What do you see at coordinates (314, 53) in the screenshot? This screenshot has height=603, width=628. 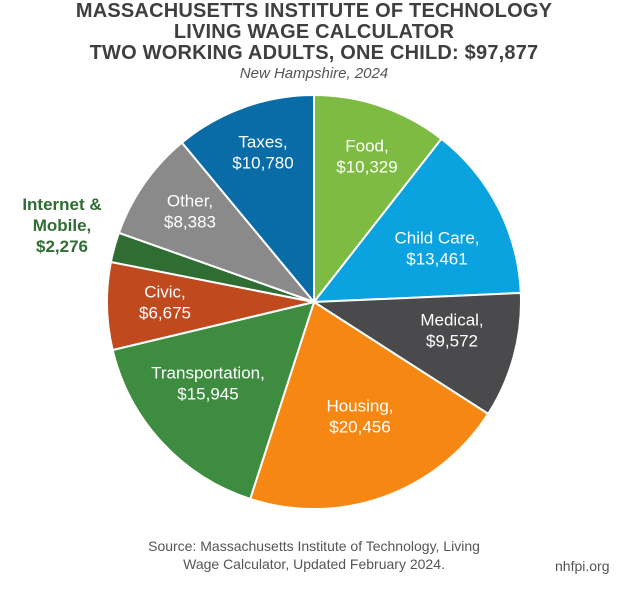 I see `chart-title-line-3: TWO WORKING ADULTS, ONE CHILD: $97,877` at bounding box center [314, 53].